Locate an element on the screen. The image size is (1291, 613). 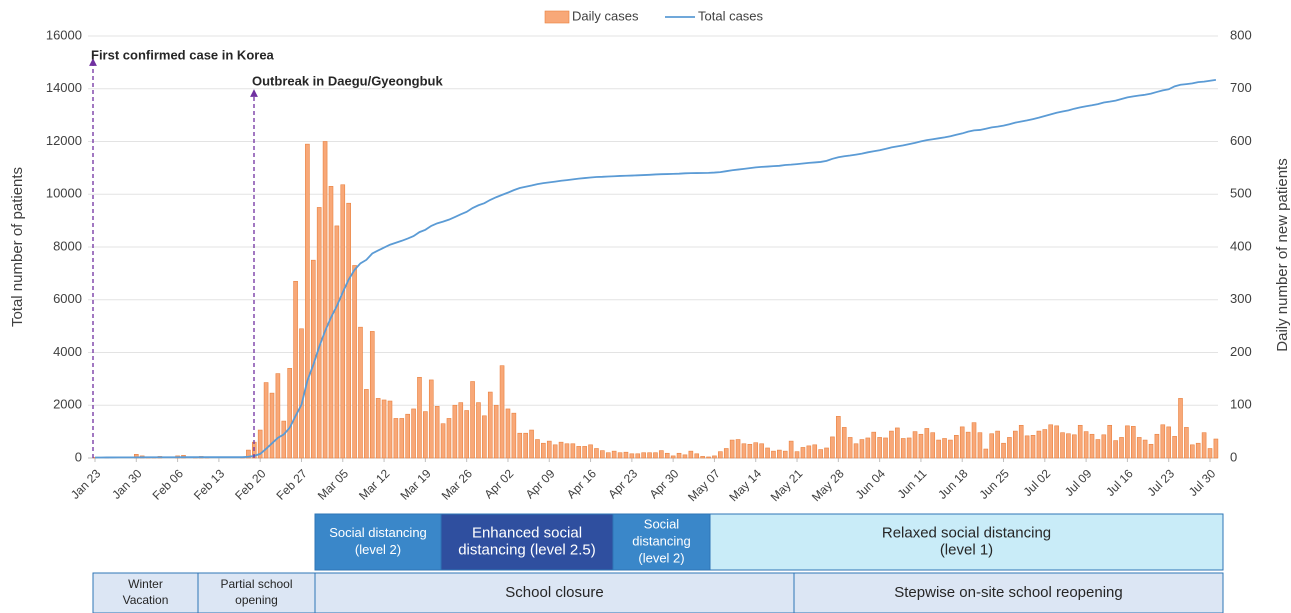
y-tick-label: 8000 is located at coordinates (67, 245).